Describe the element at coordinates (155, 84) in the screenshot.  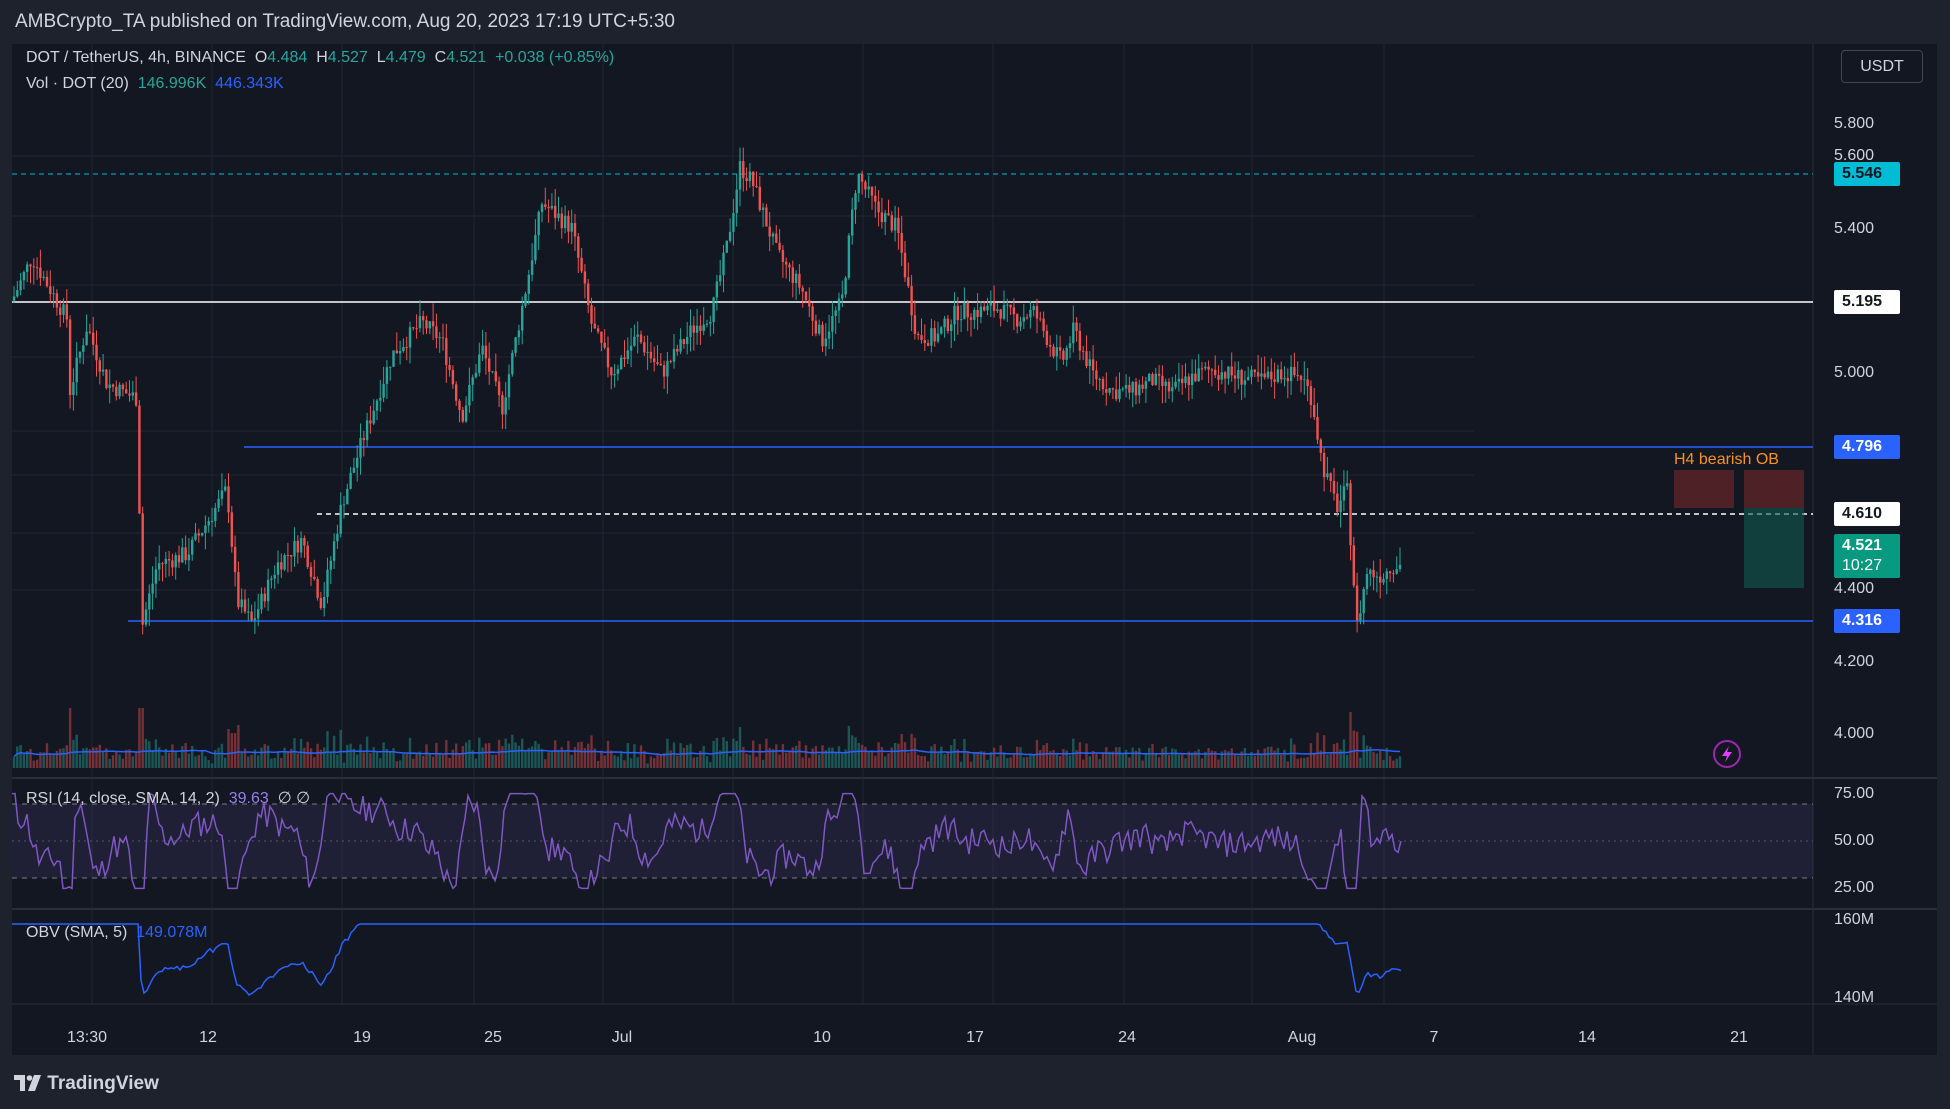
I see `volume-legend: Vol · DOT (20) 146.996K 446.343K` at that location.